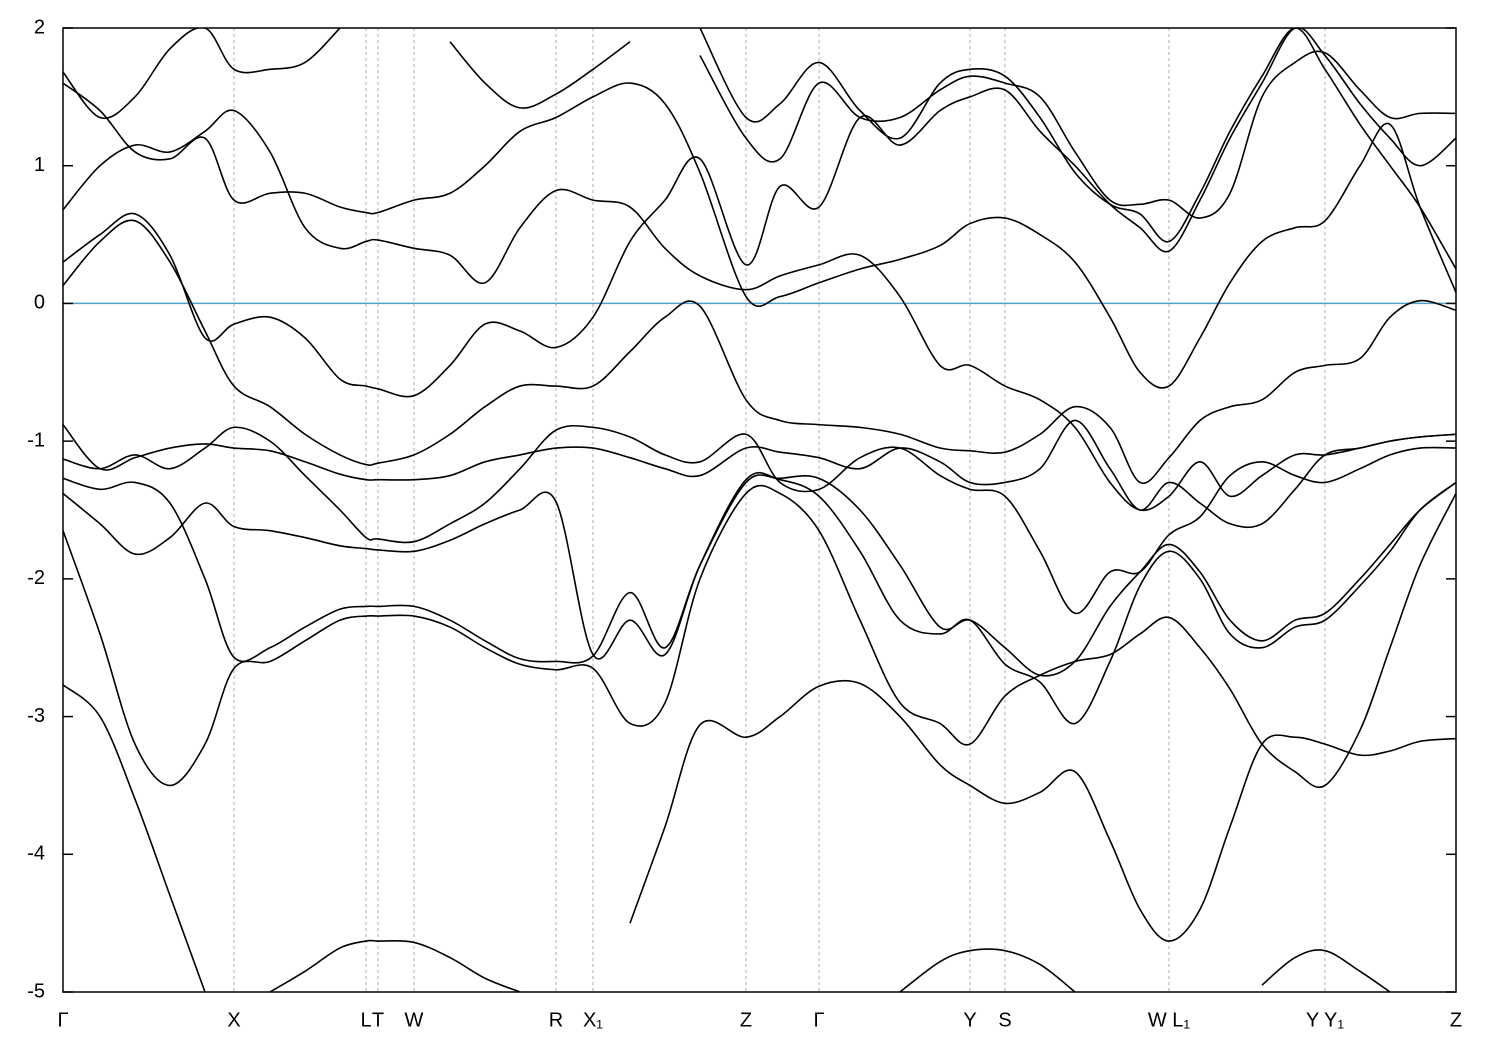 This screenshot has height=1050, width=1500. Describe the element at coordinates (414, 1020) in the screenshot. I see `x-tick-label: W` at that location.